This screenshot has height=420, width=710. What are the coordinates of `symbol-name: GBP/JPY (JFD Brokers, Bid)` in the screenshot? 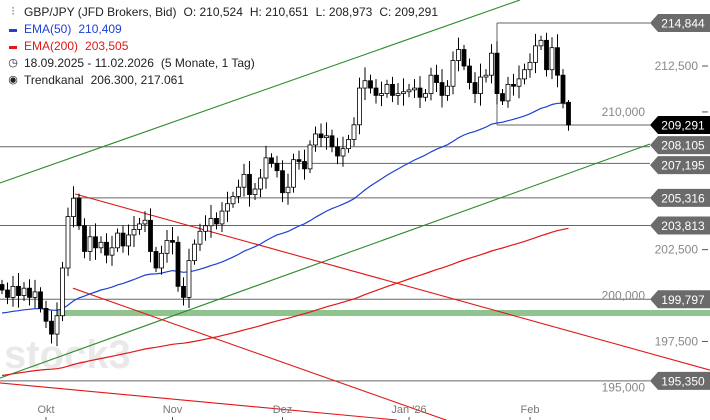 It's located at (100, 12).